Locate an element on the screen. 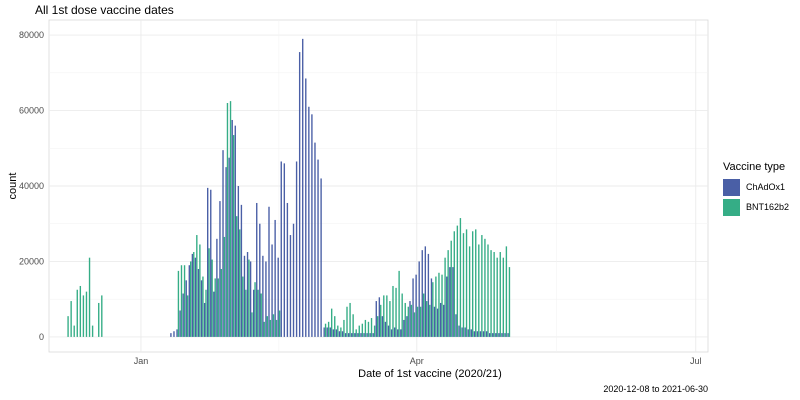 This screenshot has width=800, height=400. y-axis-label: count is located at coordinates (13, 186).